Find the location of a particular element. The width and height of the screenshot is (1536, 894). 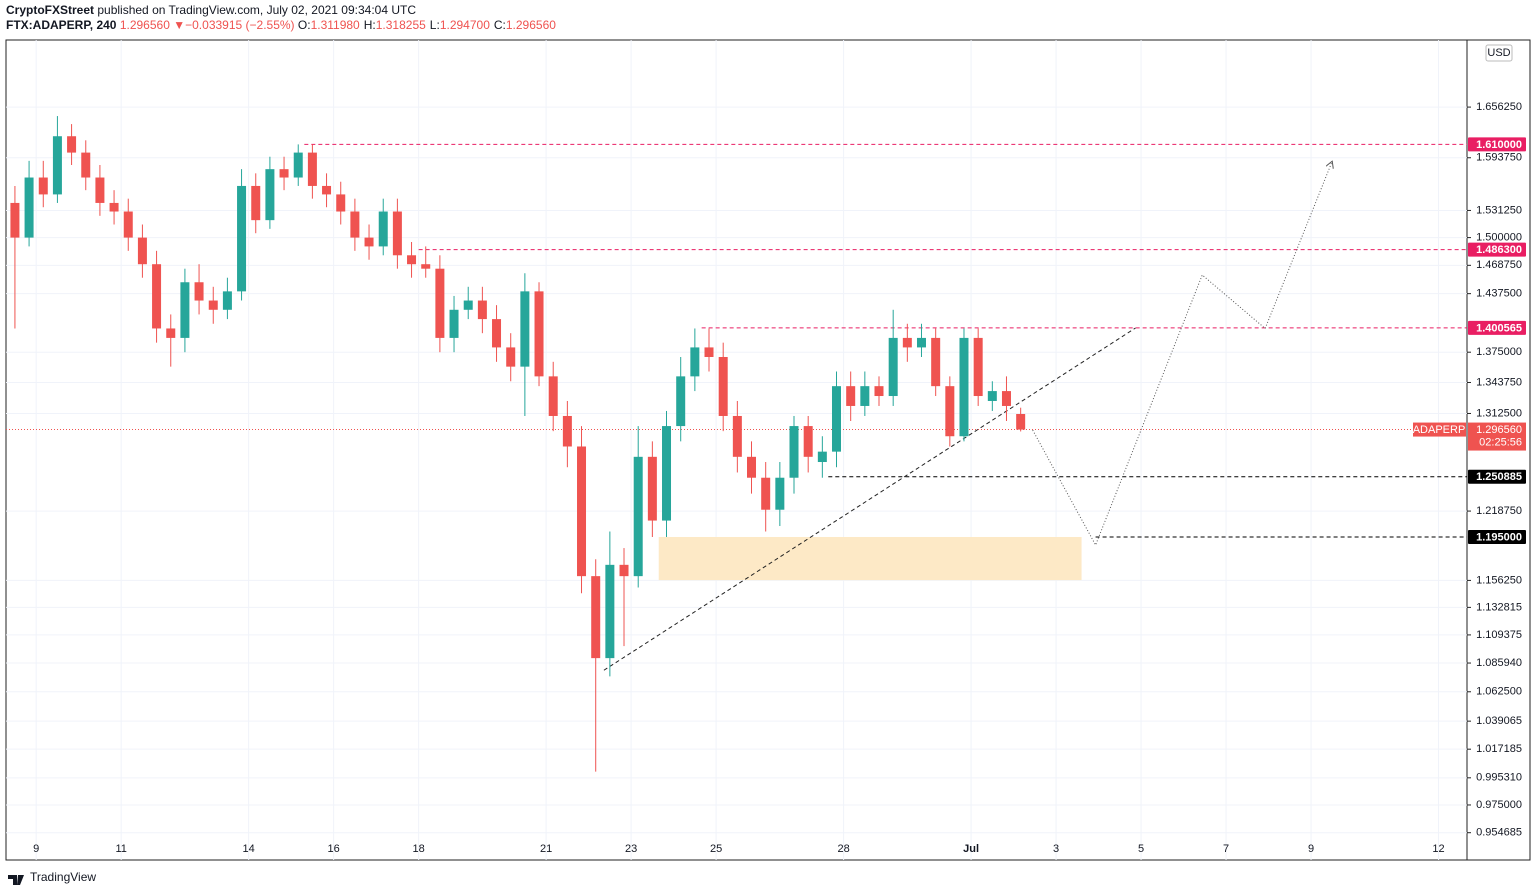

y-tick-label: 1.437500 is located at coordinates (1499, 294).